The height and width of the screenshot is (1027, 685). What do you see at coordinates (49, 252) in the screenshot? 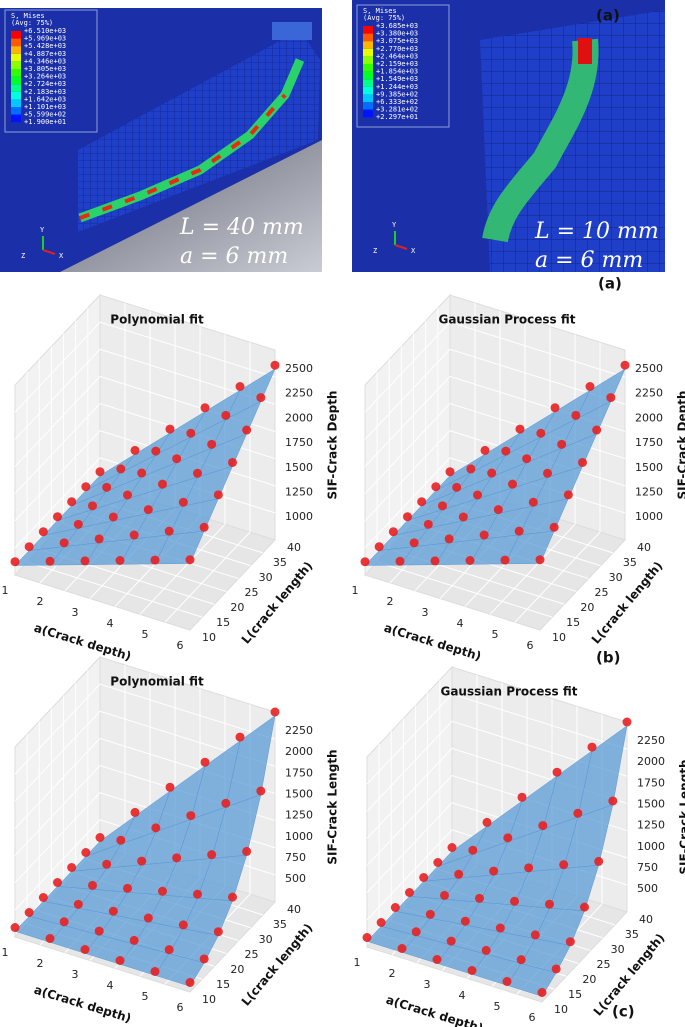
I see `triad-axis` at bounding box center [49, 252].